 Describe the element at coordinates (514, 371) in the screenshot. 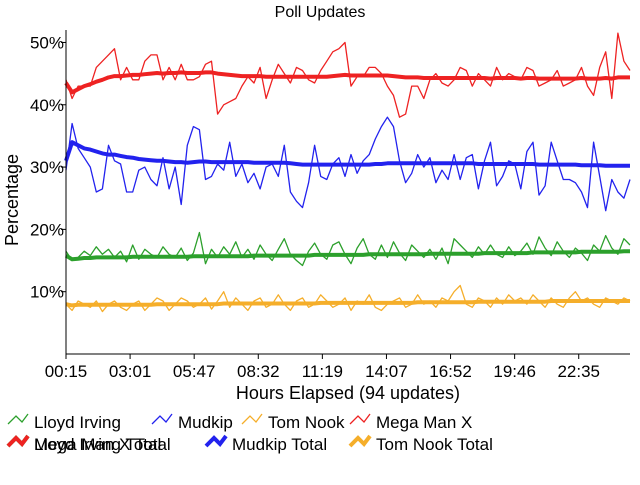

I see `x-tick-label: 19:46` at that location.